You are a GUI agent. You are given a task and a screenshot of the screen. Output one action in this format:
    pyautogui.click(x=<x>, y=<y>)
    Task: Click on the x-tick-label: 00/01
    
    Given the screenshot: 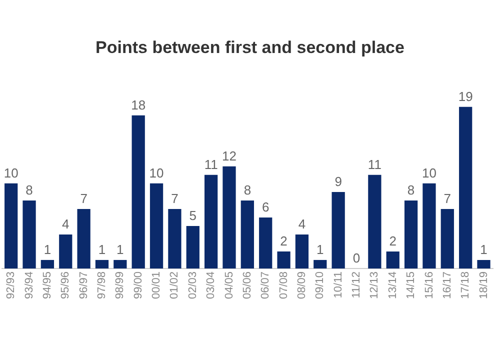 What is the action you would take?
    pyautogui.click(x=156, y=285)
    